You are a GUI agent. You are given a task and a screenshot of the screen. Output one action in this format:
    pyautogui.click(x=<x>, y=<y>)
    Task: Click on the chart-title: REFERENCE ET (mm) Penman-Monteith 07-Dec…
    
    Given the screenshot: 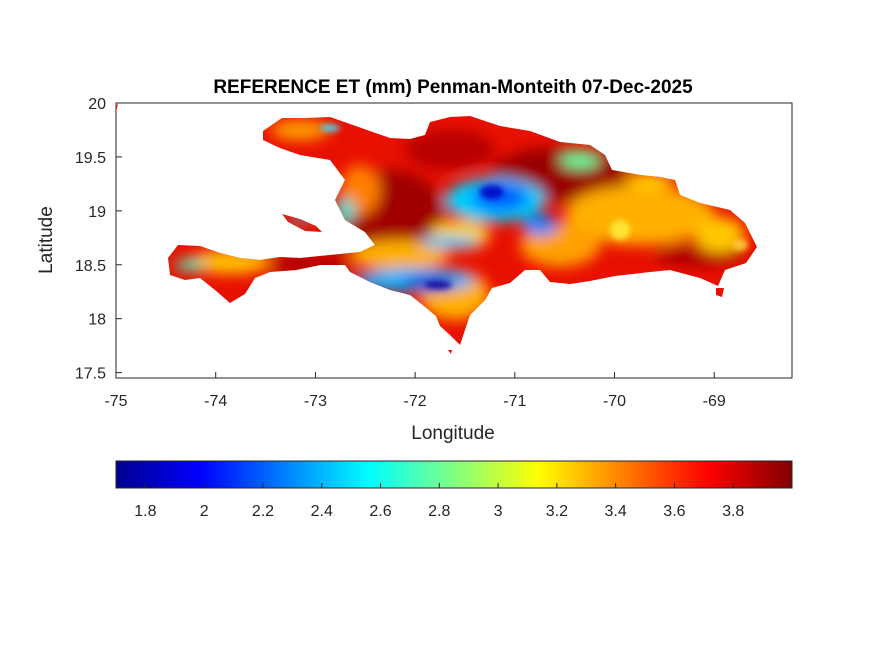 What is the action you would take?
    pyautogui.click(x=453, y=87)
    